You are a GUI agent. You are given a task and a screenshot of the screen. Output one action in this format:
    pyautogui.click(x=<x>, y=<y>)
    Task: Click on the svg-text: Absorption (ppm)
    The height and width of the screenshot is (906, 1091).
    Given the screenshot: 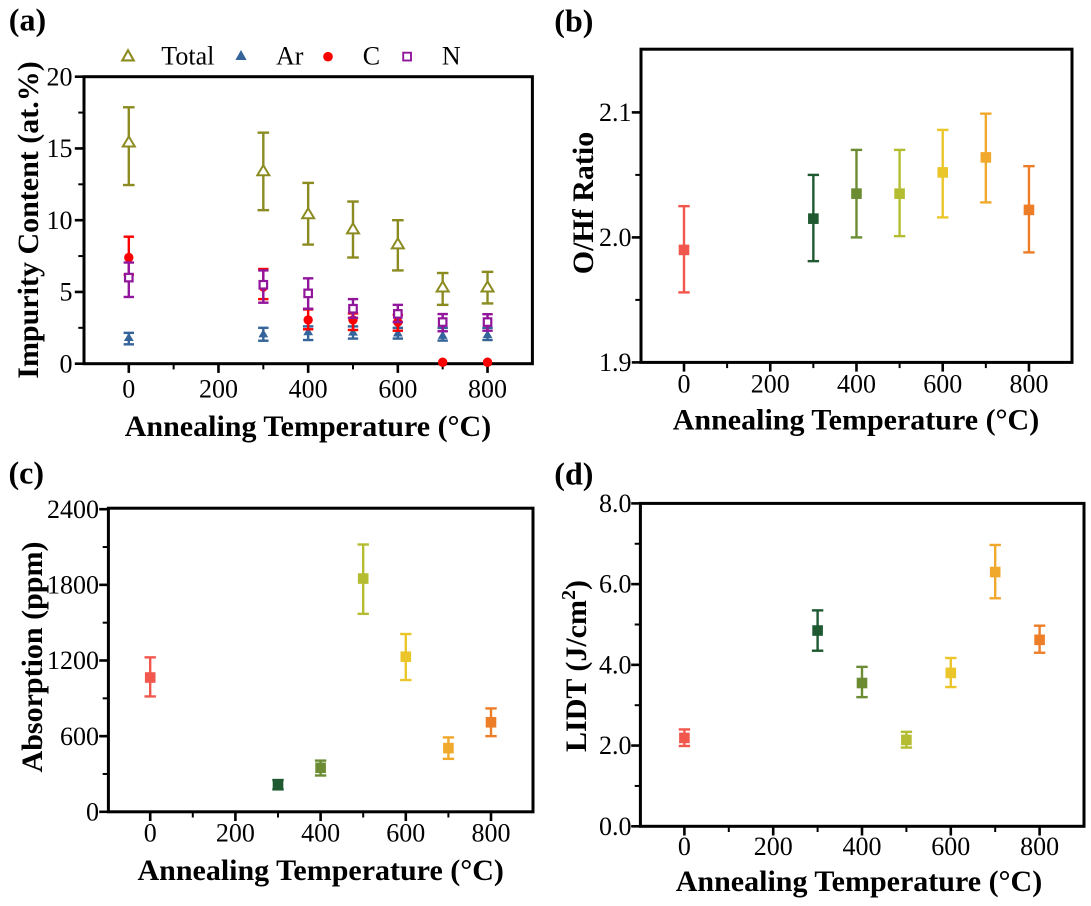 What is the action you would take?
    pyautogui.click(x=32, y=657)
    